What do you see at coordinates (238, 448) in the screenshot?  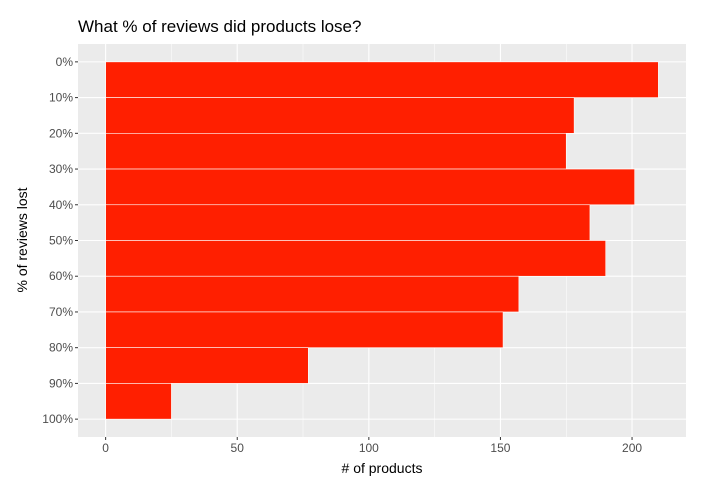 I see `x-tick-label: 50` at bounding box center [238, 448].